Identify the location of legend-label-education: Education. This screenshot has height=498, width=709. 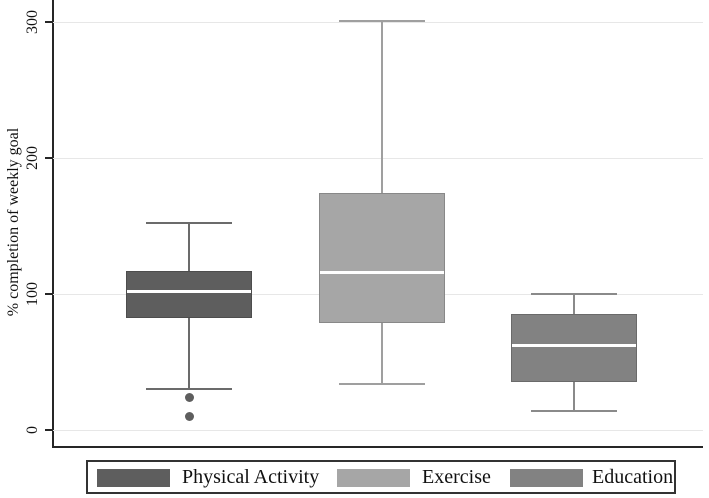
(633, 477).